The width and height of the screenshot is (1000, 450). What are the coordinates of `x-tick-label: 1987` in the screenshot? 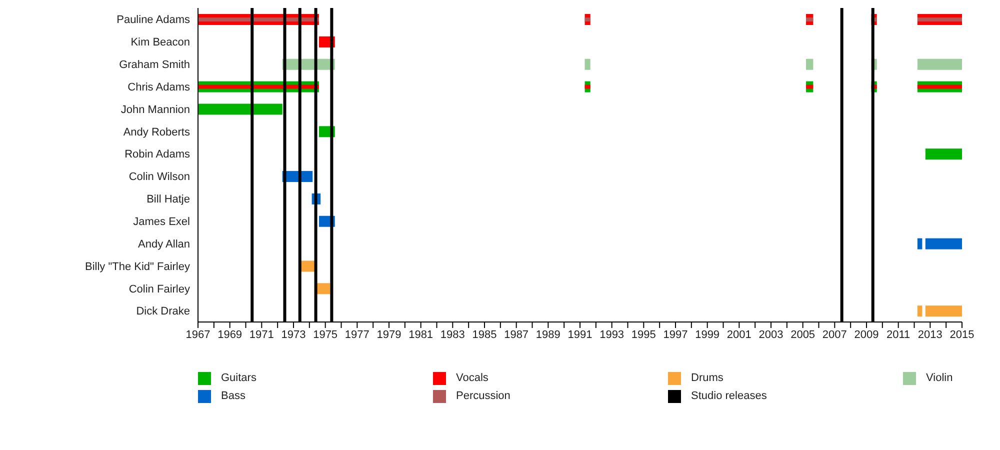 It's located at (516, 334).